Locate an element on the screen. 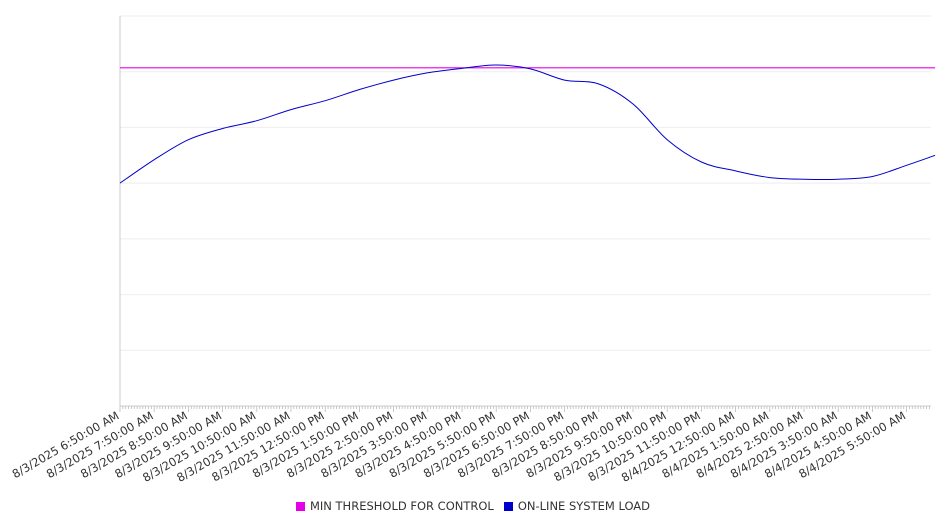 Image resolution: width=946 pixels, height=526 pixels. legend-label-min-threshold: MIN THRESHOLD FOR CONTROL is located at coordinates (401, 506).